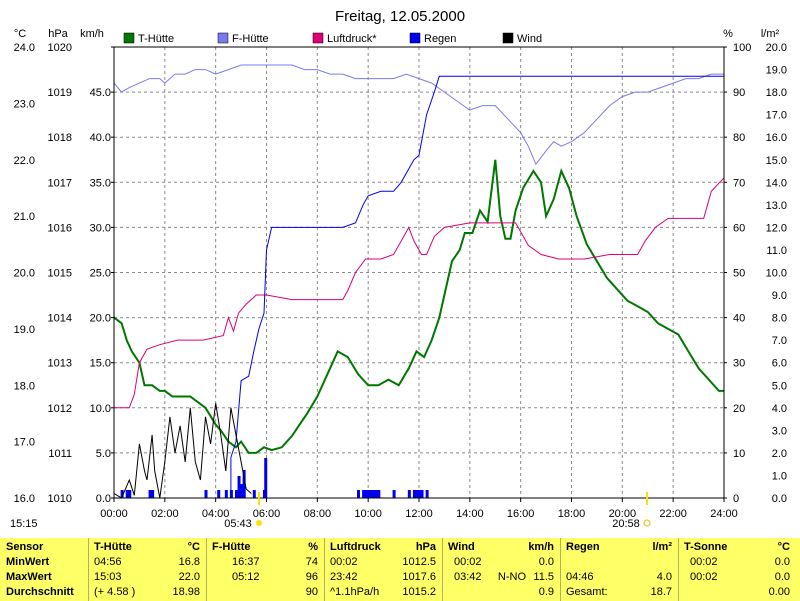  Describe the element at coordinates (29, 577) in the screenshot. I see `stat-label: MaxWert` at that location.